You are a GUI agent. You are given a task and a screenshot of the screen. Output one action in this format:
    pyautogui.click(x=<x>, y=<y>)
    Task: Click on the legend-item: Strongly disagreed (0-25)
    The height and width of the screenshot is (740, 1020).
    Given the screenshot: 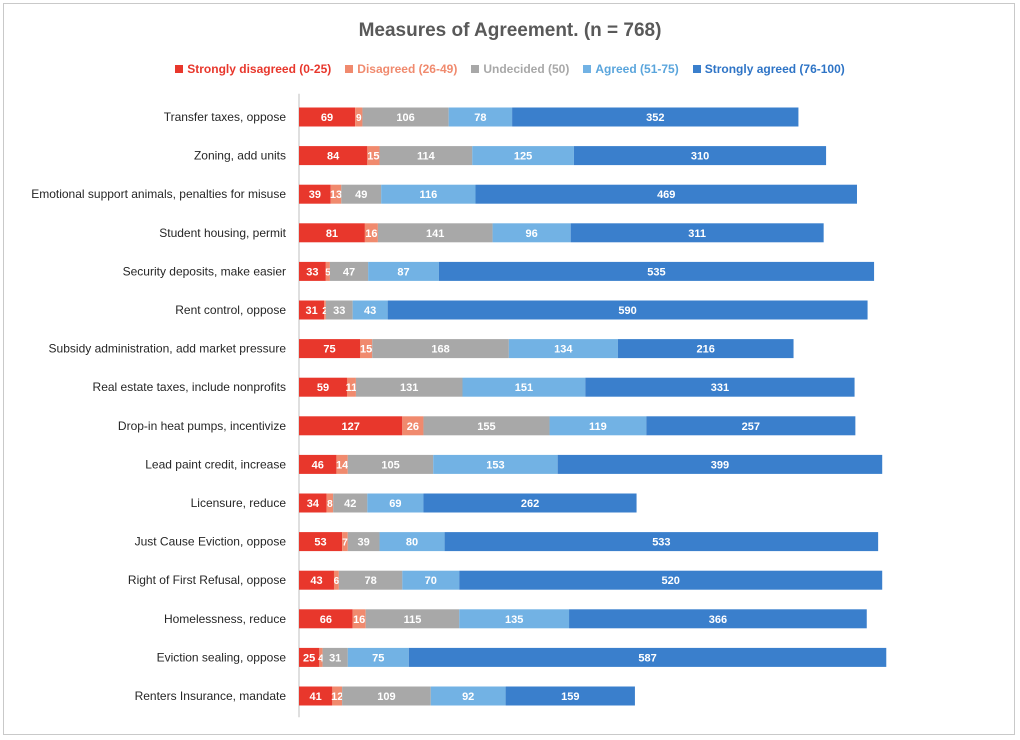 What is the action you would take?
    pyautogui.click(x=253, y=69)
    